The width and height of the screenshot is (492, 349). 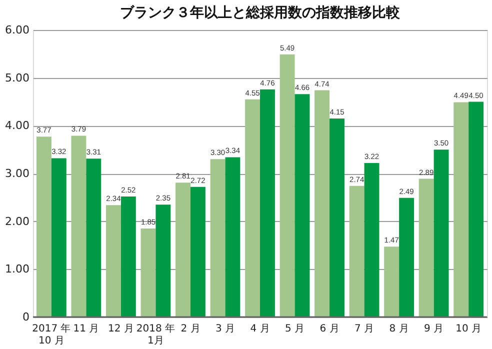 What do you see at coordinates (469, 329) in the screenshot?
I see `x-tick-label: 10 月` at bounding box center [469, 329].